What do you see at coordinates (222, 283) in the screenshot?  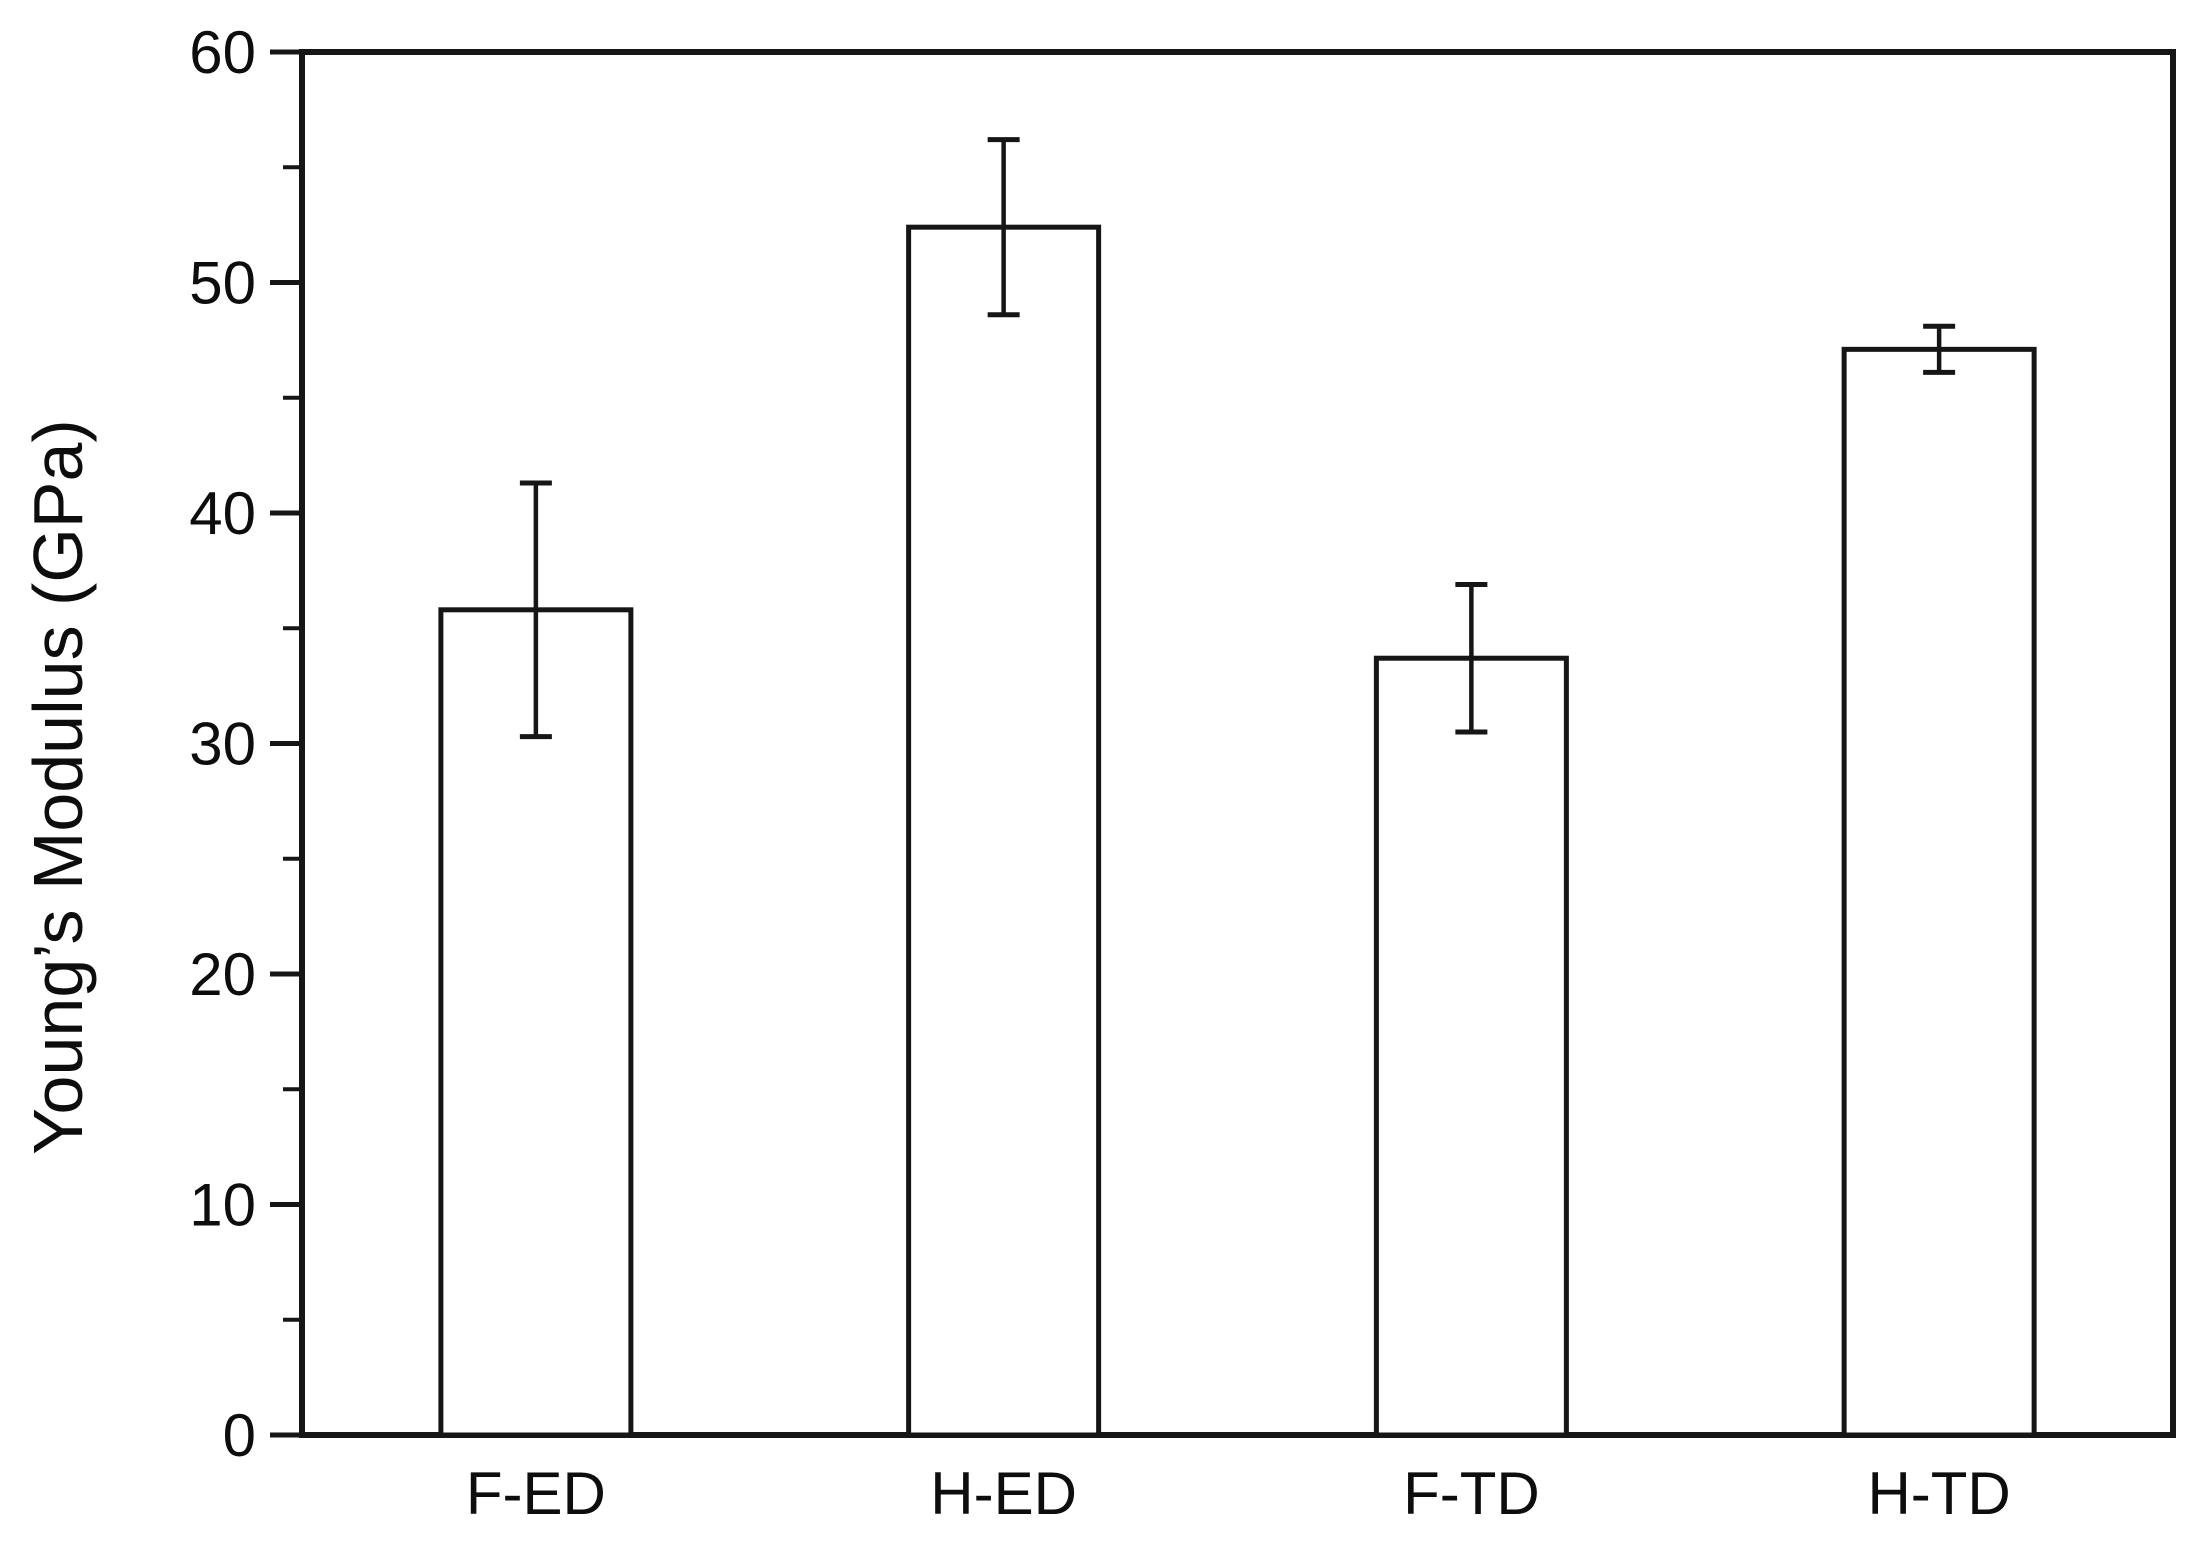 I see `y-tick-label: 50` at bounding box center [222, 283].